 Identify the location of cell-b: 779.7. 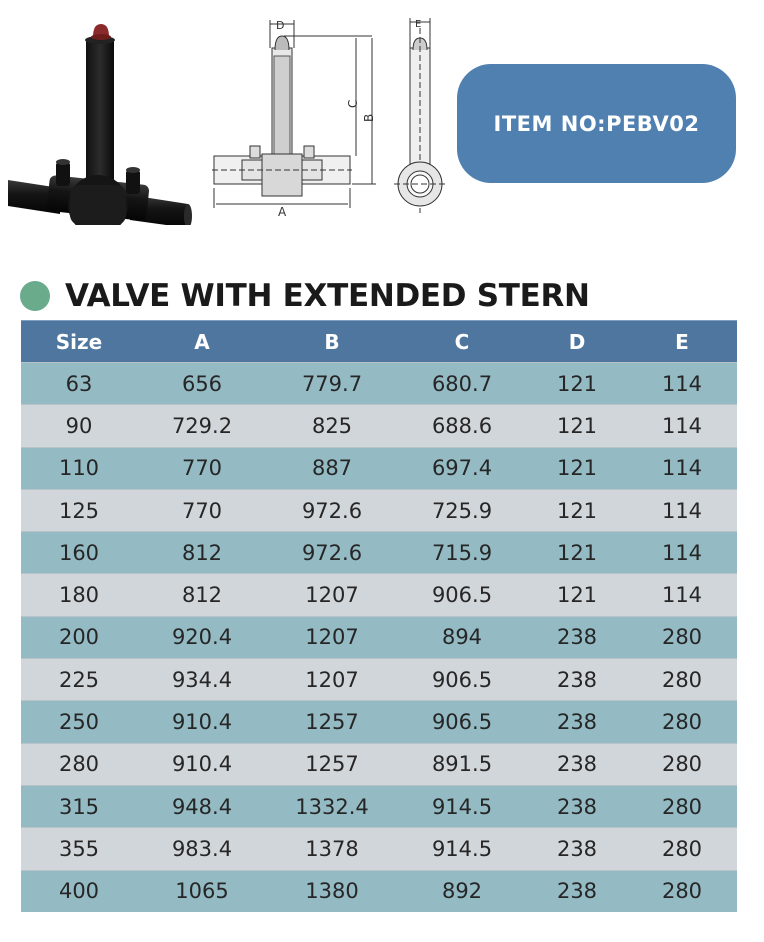
(332, 383).